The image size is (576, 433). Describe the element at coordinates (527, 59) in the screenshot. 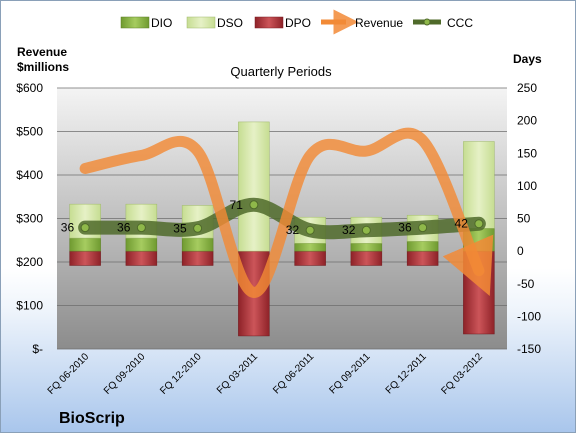

I see `right-axis-title: Days` at that location.